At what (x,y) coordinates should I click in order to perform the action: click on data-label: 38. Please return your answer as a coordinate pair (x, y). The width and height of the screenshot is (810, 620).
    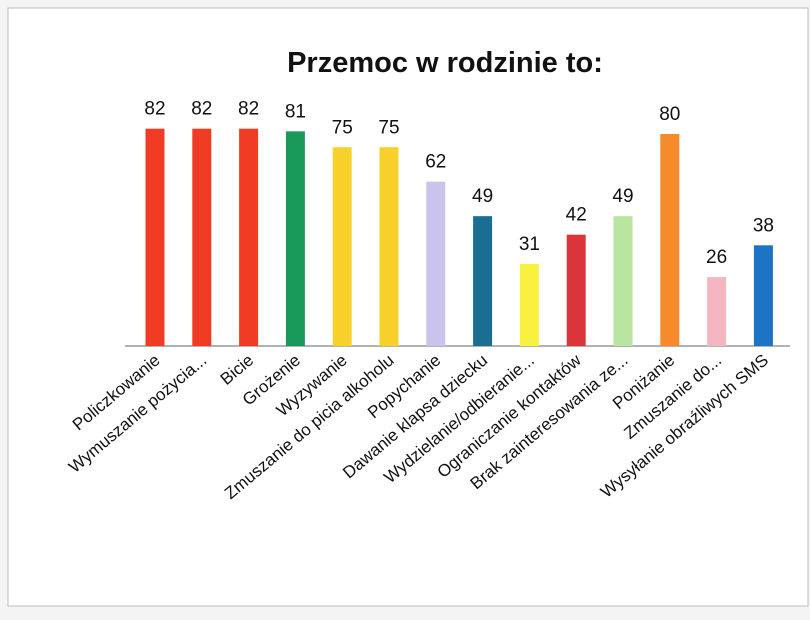
    Looking at the image, I should click on (763, 225).